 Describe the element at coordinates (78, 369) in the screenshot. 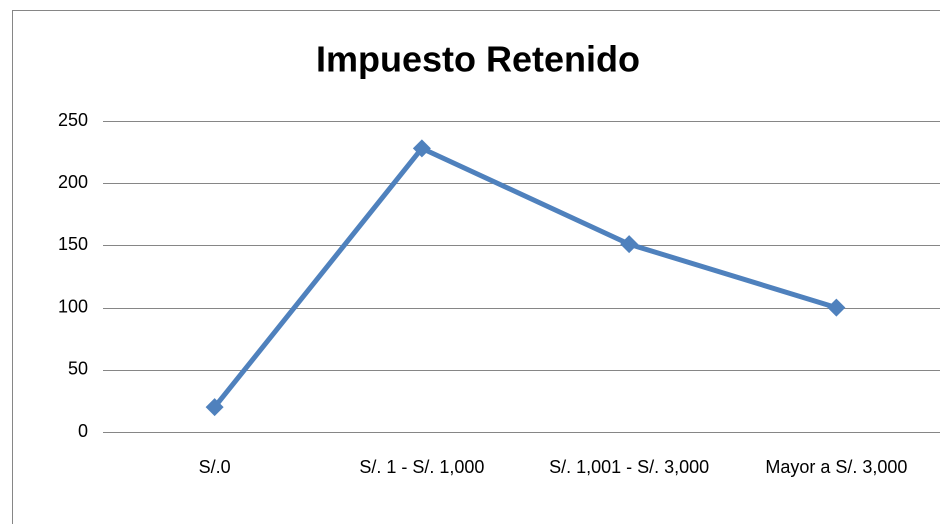

I see `y-tick-label: 50` at that location.